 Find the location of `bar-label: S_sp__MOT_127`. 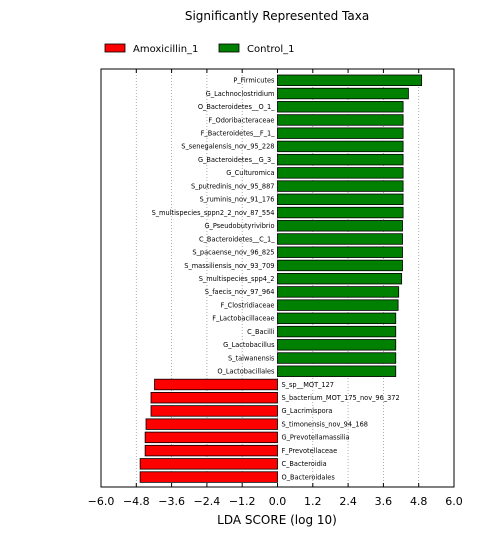

bar-label: S_sp__MOT_127 is located at coordinates (308, 385).